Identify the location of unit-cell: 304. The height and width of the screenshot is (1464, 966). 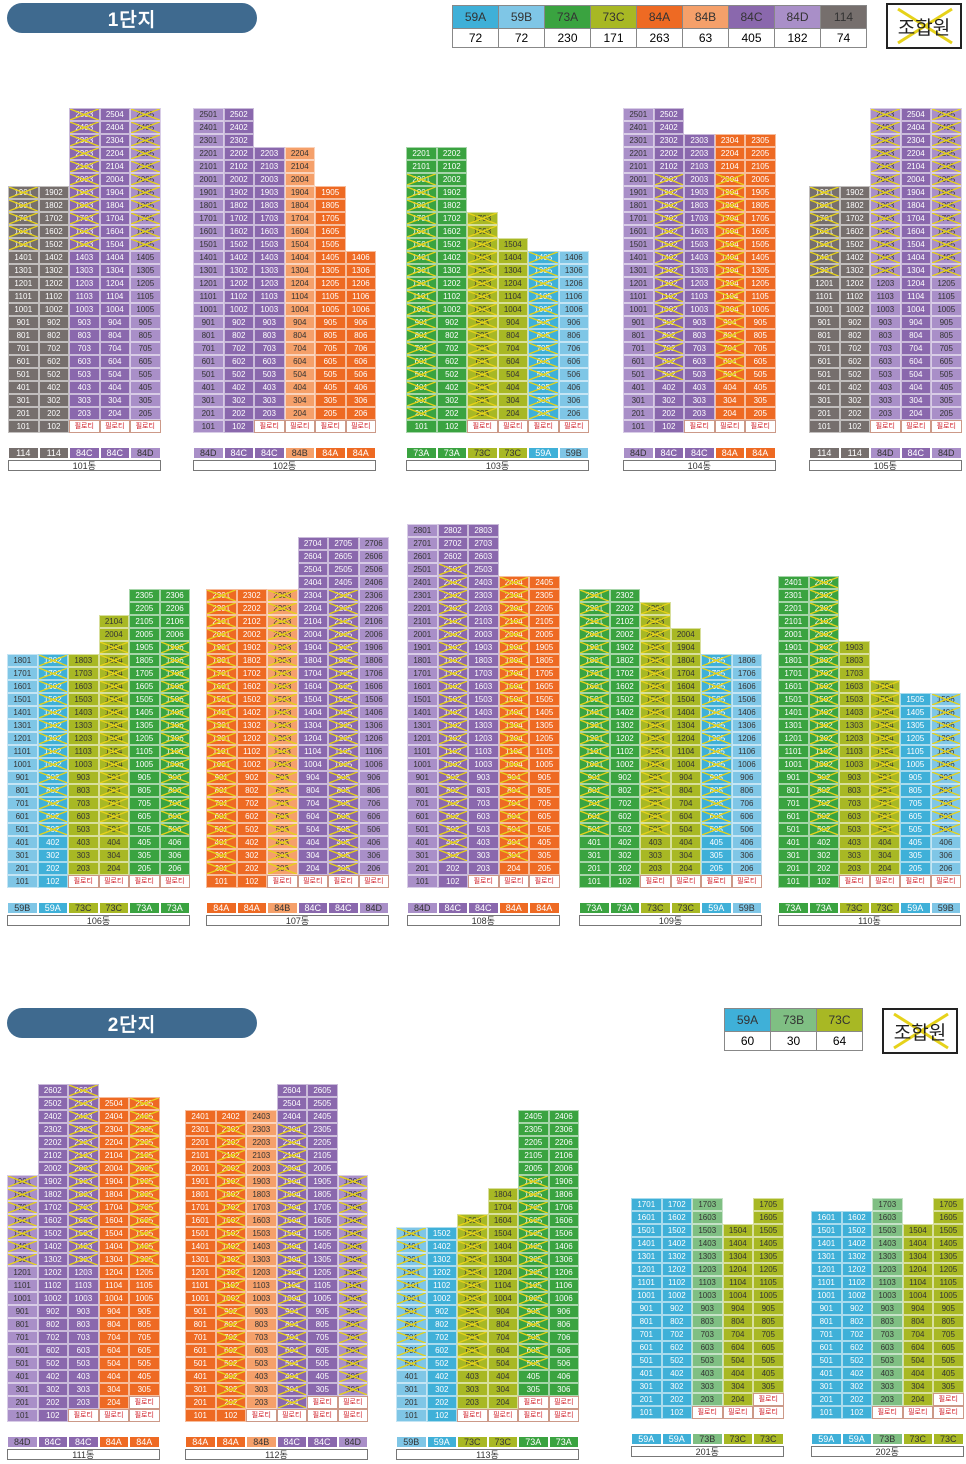
(685, 855).